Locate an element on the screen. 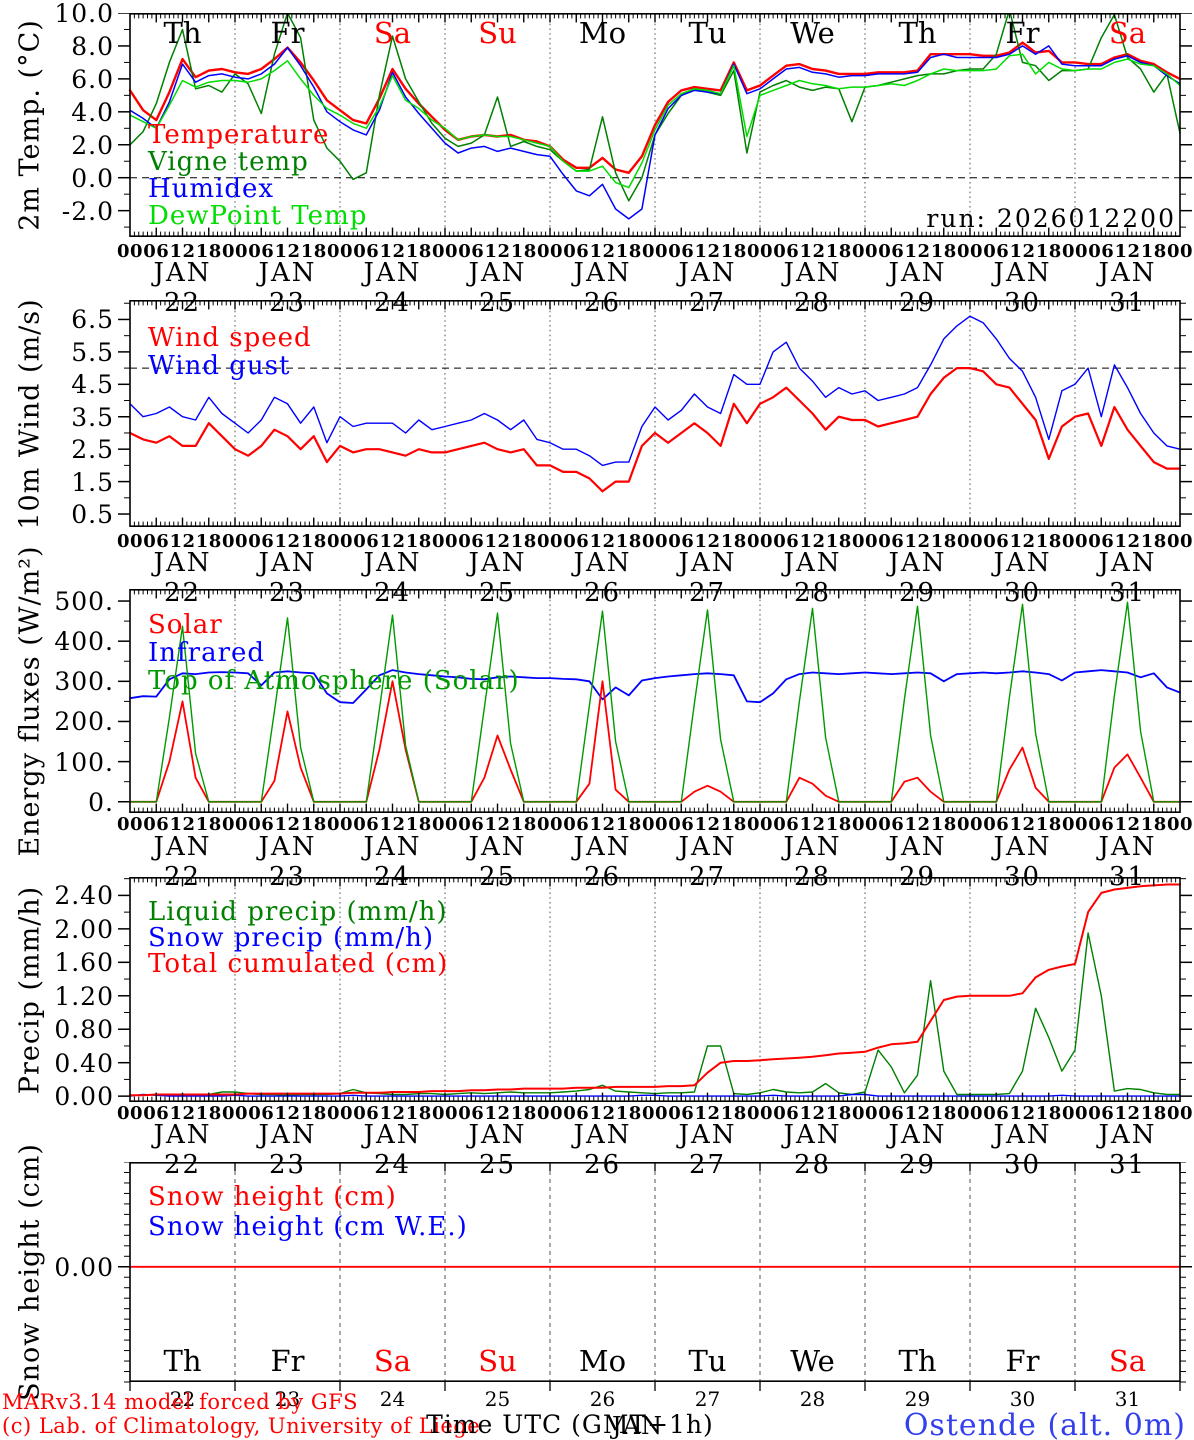 The image size is (1194, 1440). date-label: 26 is located at coordinates (602, 1399).